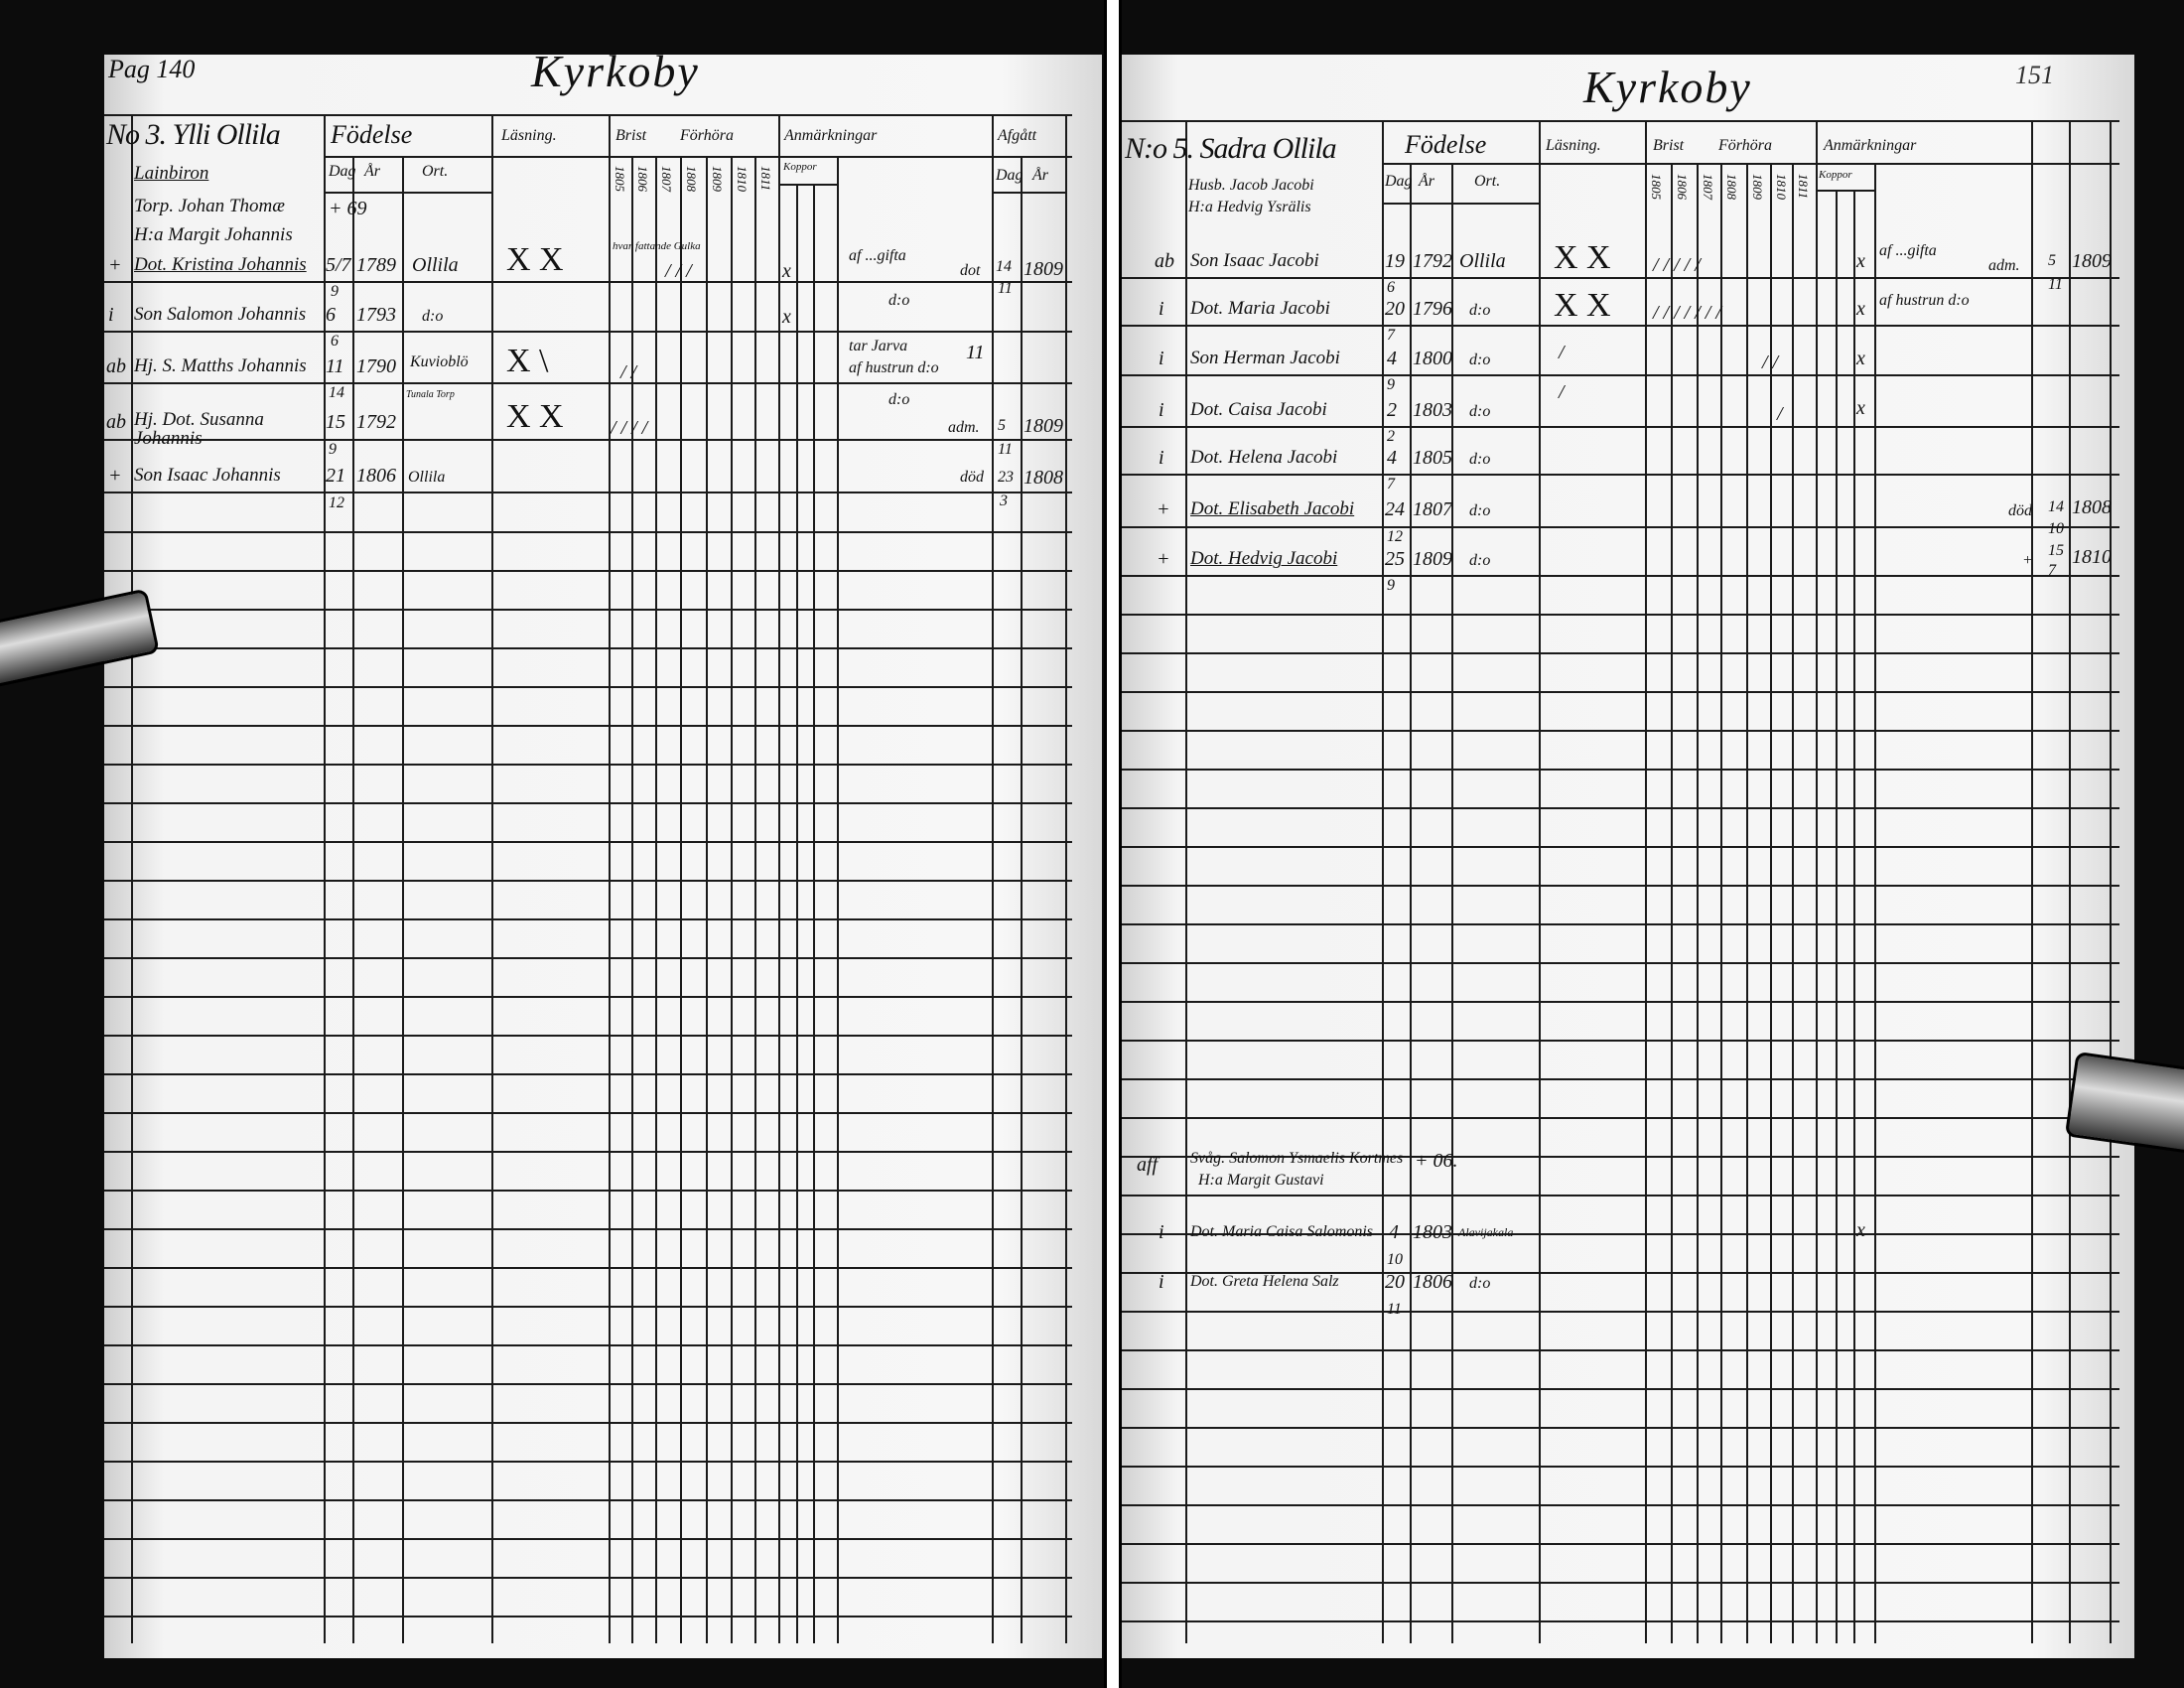  I want to click on entry-marks: /, so click(1780, 414).